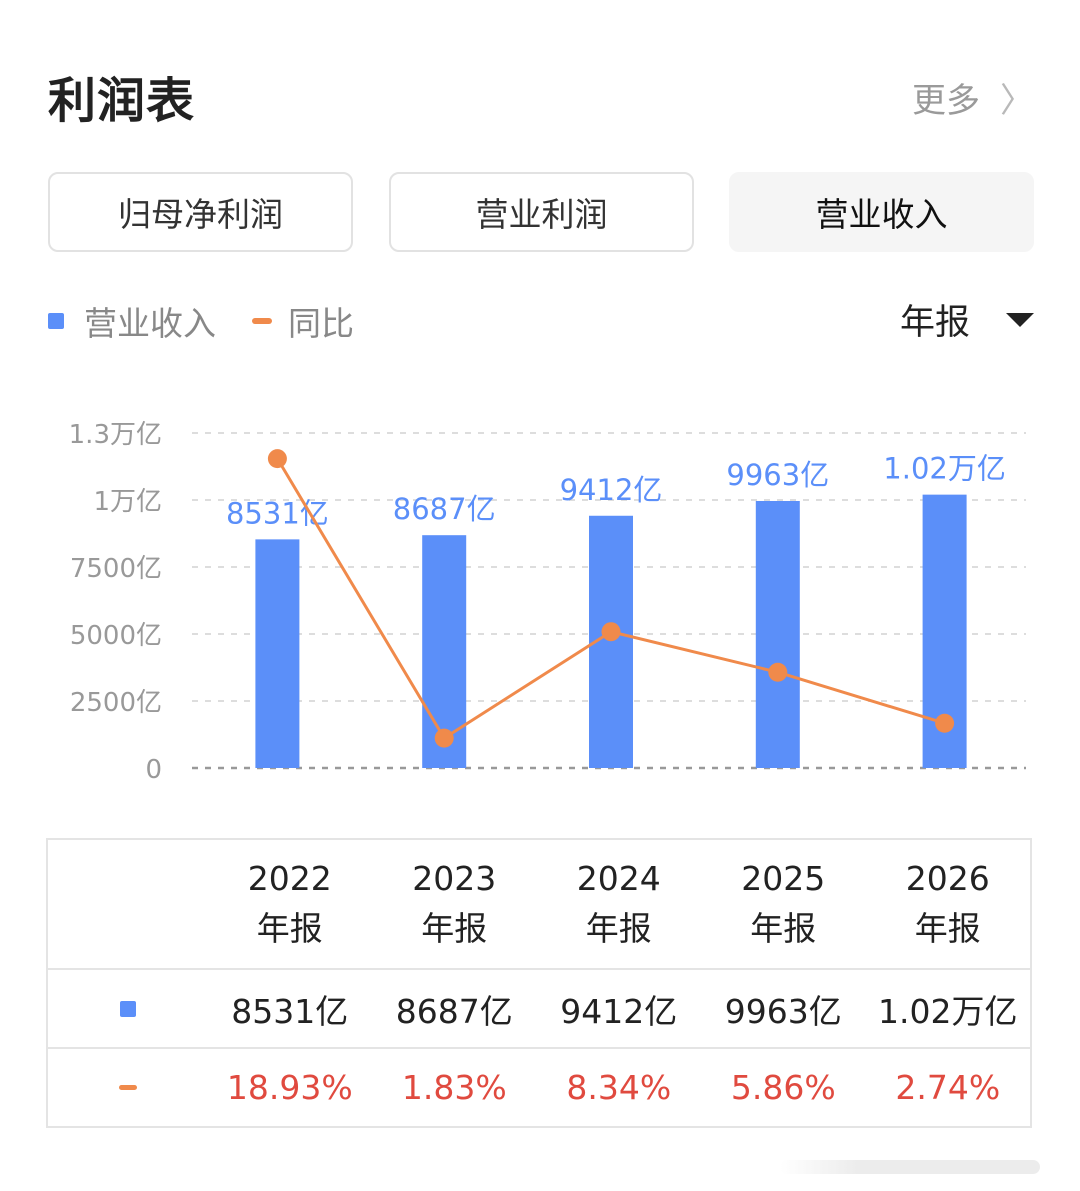 The image size is (1080, 1191). I want to click on table-corner-cell, so click(128, 904).